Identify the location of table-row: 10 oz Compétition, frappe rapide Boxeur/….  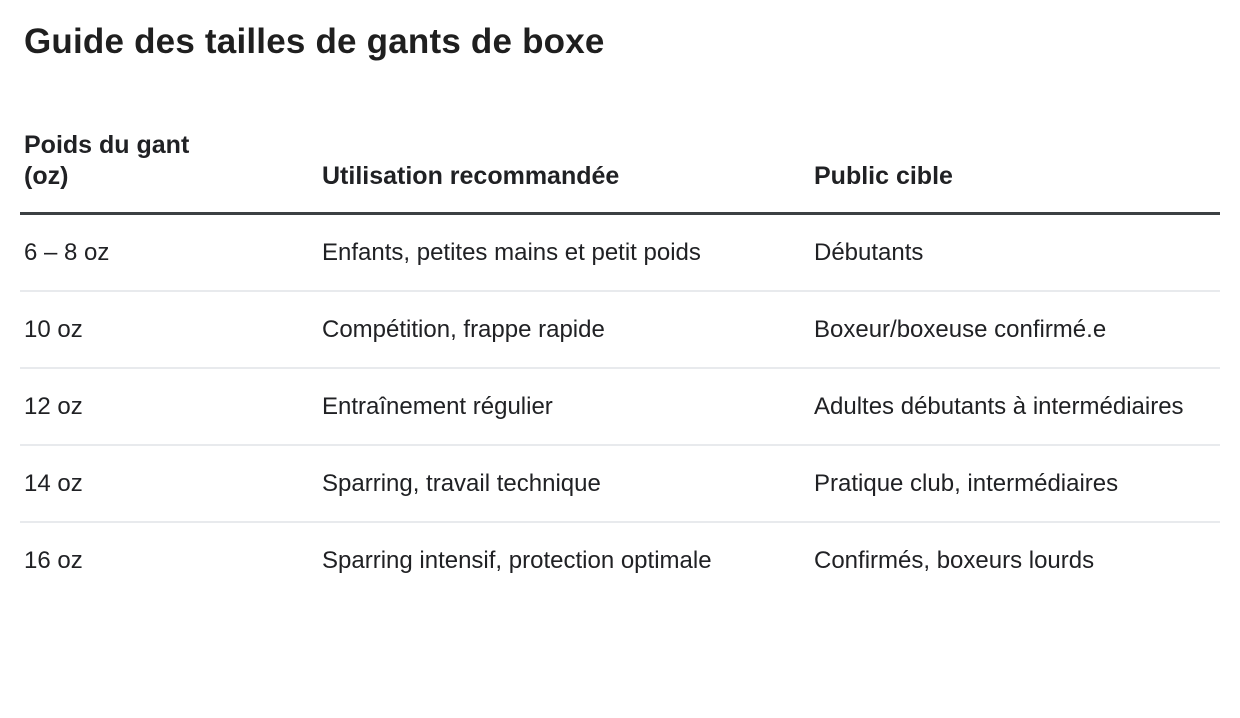
(620, 329).